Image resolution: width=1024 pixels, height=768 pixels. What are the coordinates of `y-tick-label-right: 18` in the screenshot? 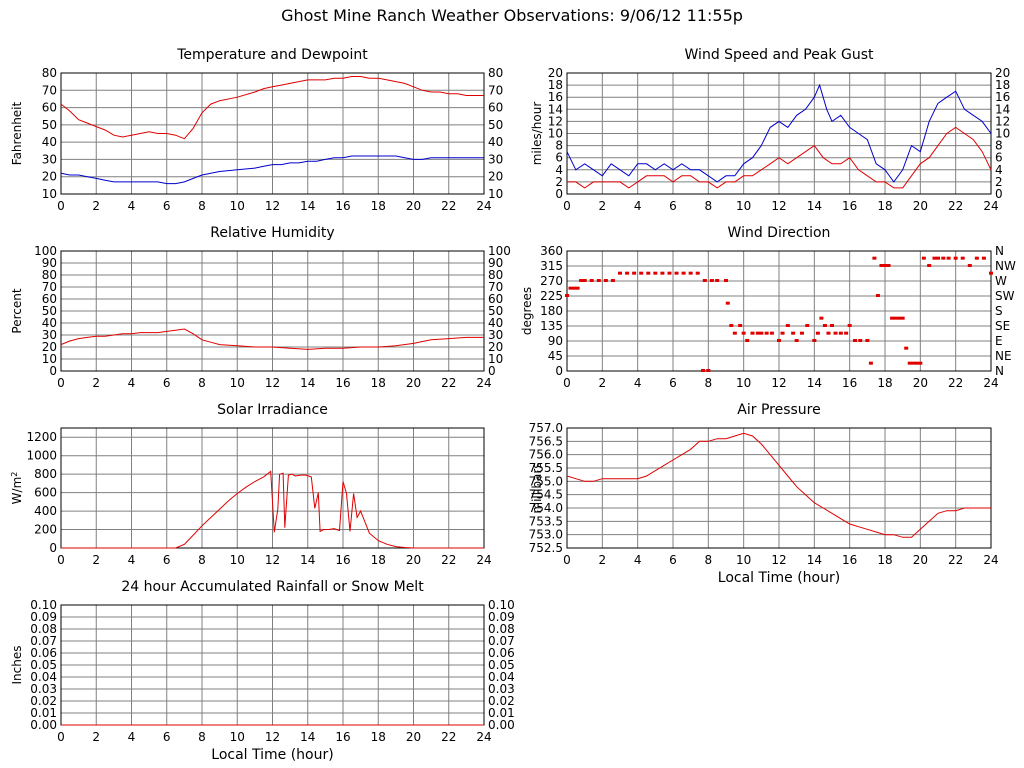 It's located at (1002, 85).